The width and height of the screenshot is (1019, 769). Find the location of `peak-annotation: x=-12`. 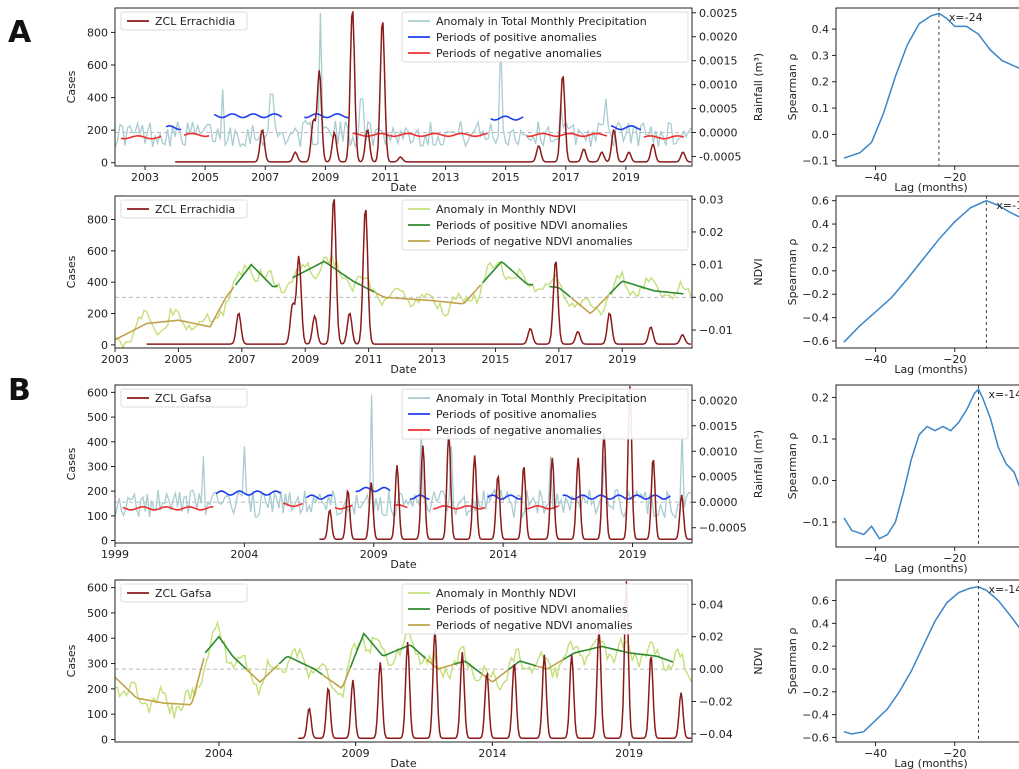

peak-annotation: x=-12 is located at coordinates (1007, 205).